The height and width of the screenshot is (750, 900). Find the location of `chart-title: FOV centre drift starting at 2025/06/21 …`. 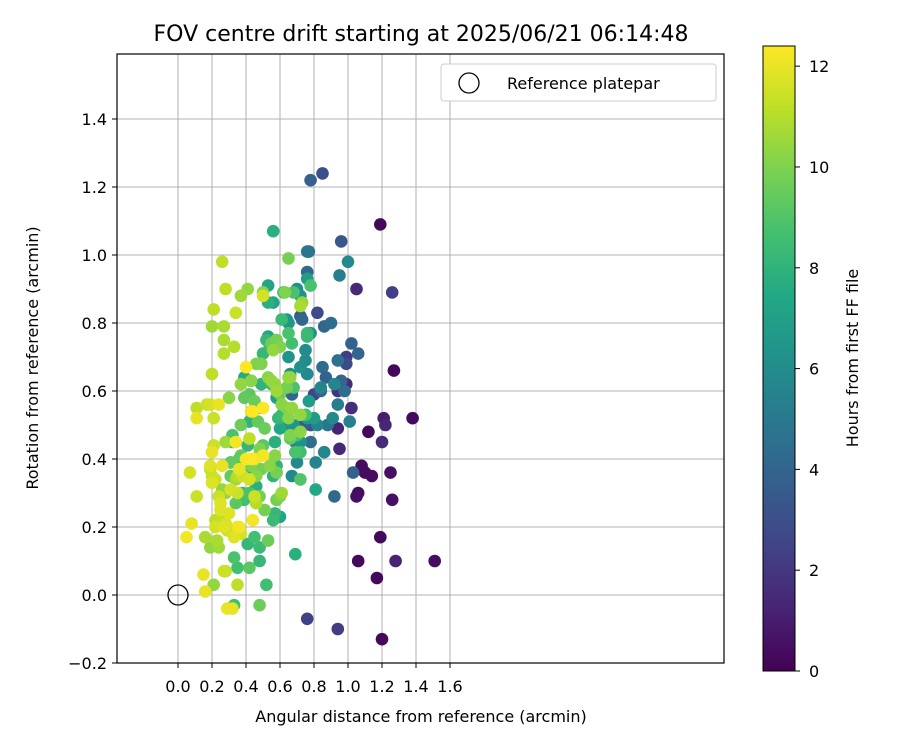

chart-title: FOV centre drift starting at 2025/06/21 … is located at coordinates (421, 34).